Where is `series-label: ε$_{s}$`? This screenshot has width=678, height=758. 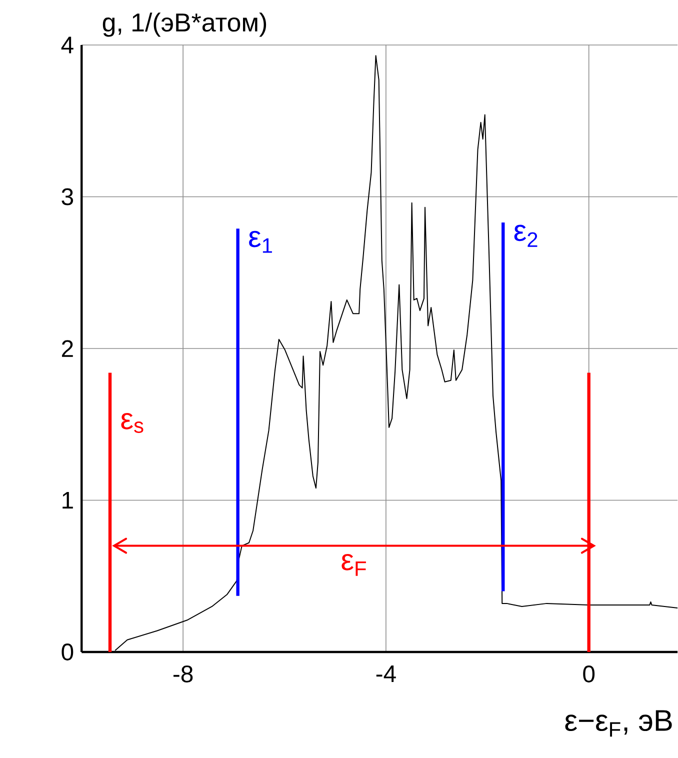
series-label: ε$_{s}$ is located at coordinates (132, 422).